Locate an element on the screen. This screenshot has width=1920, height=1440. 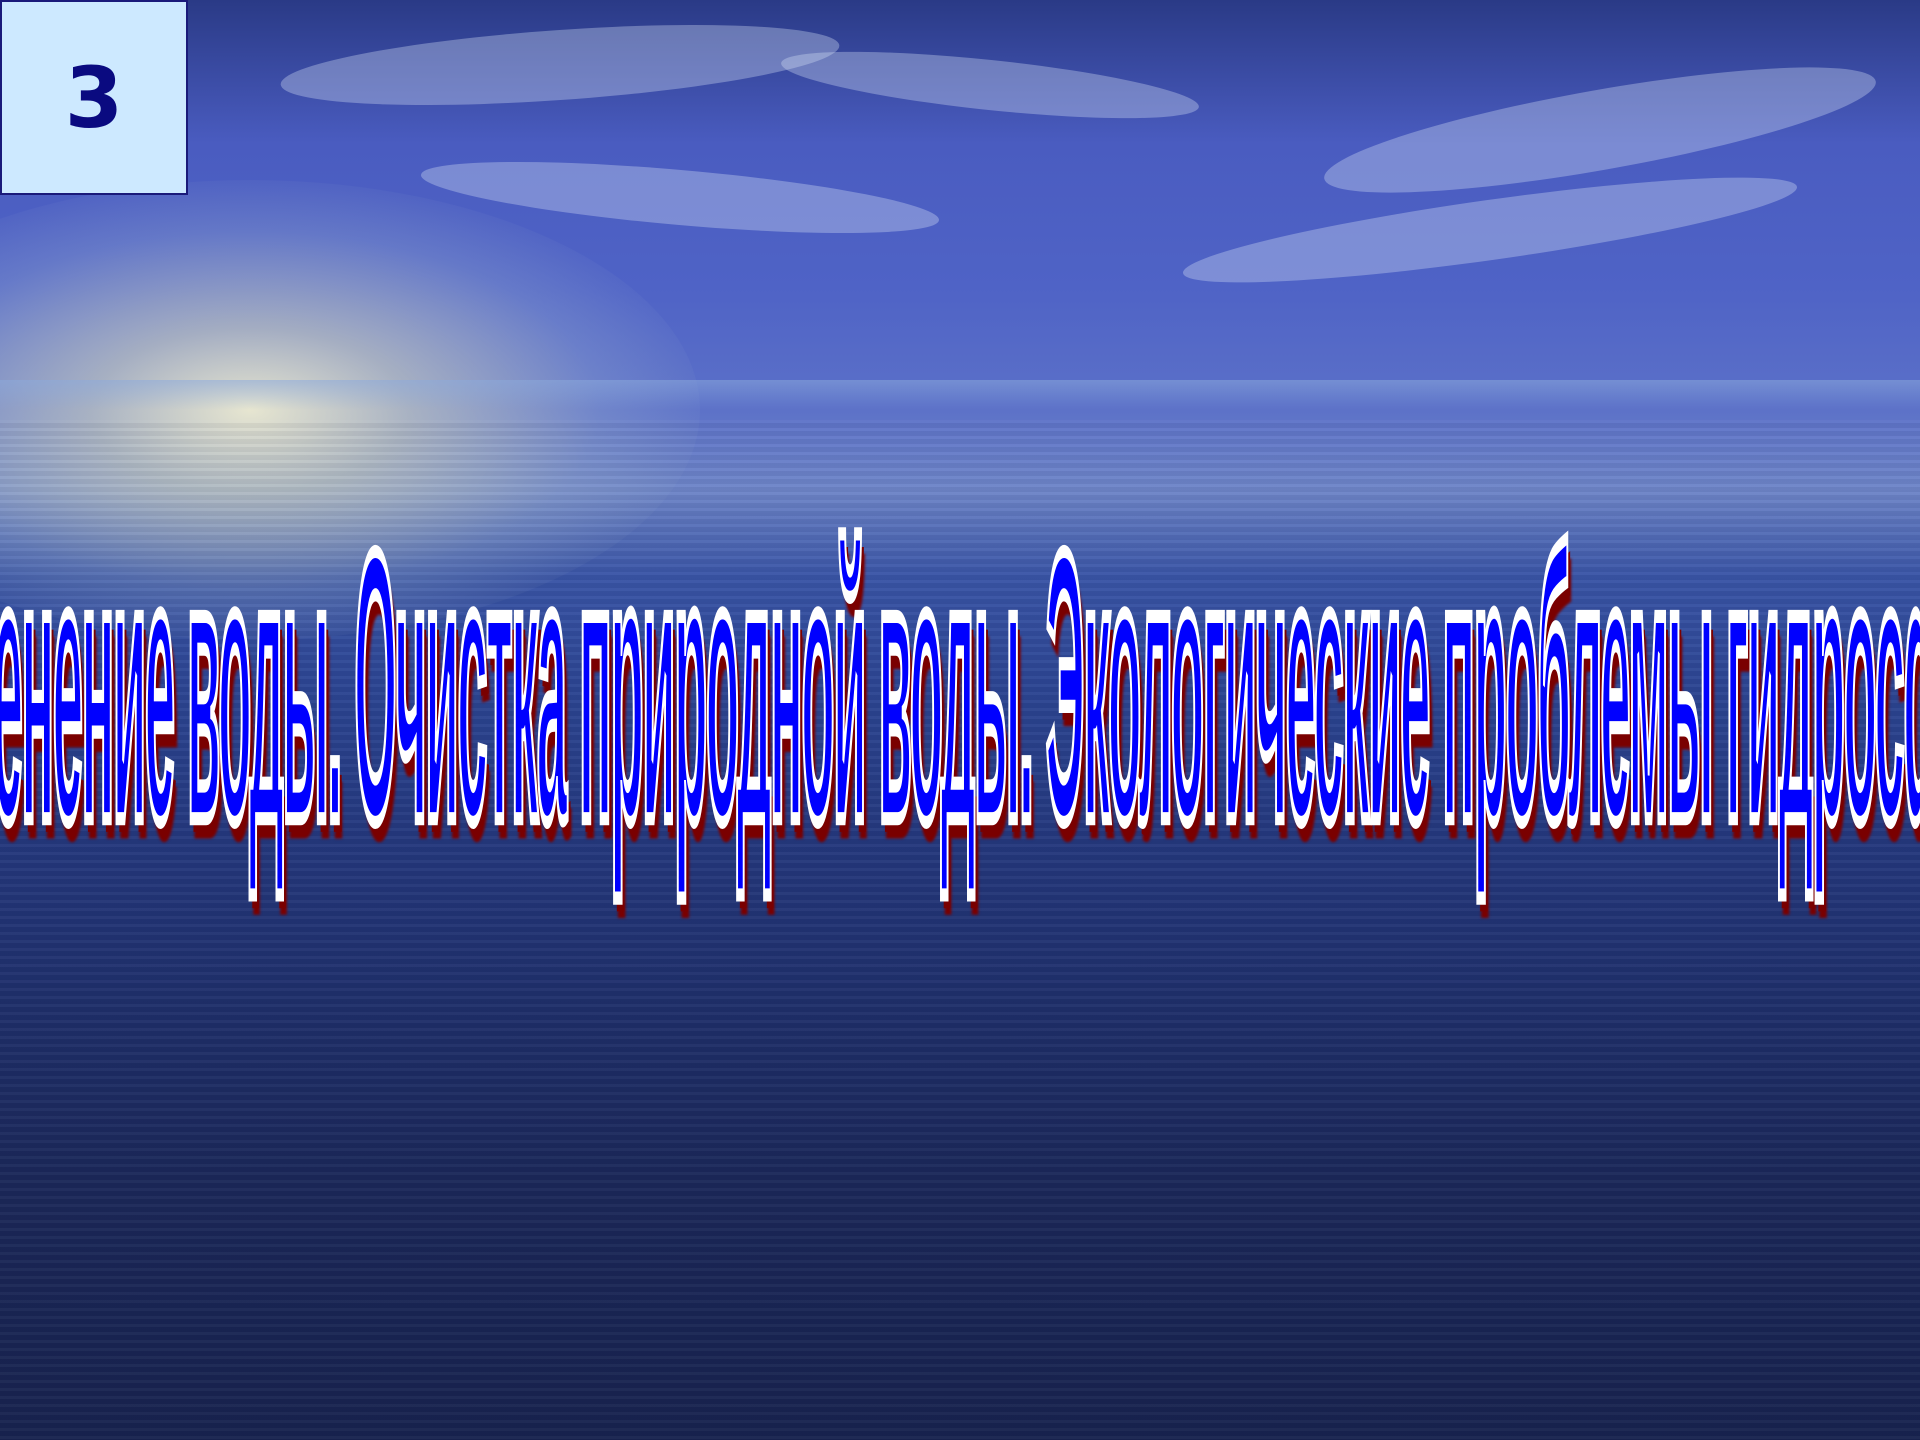
slide-number-badge: 3 is located at coordinates (94, 97).